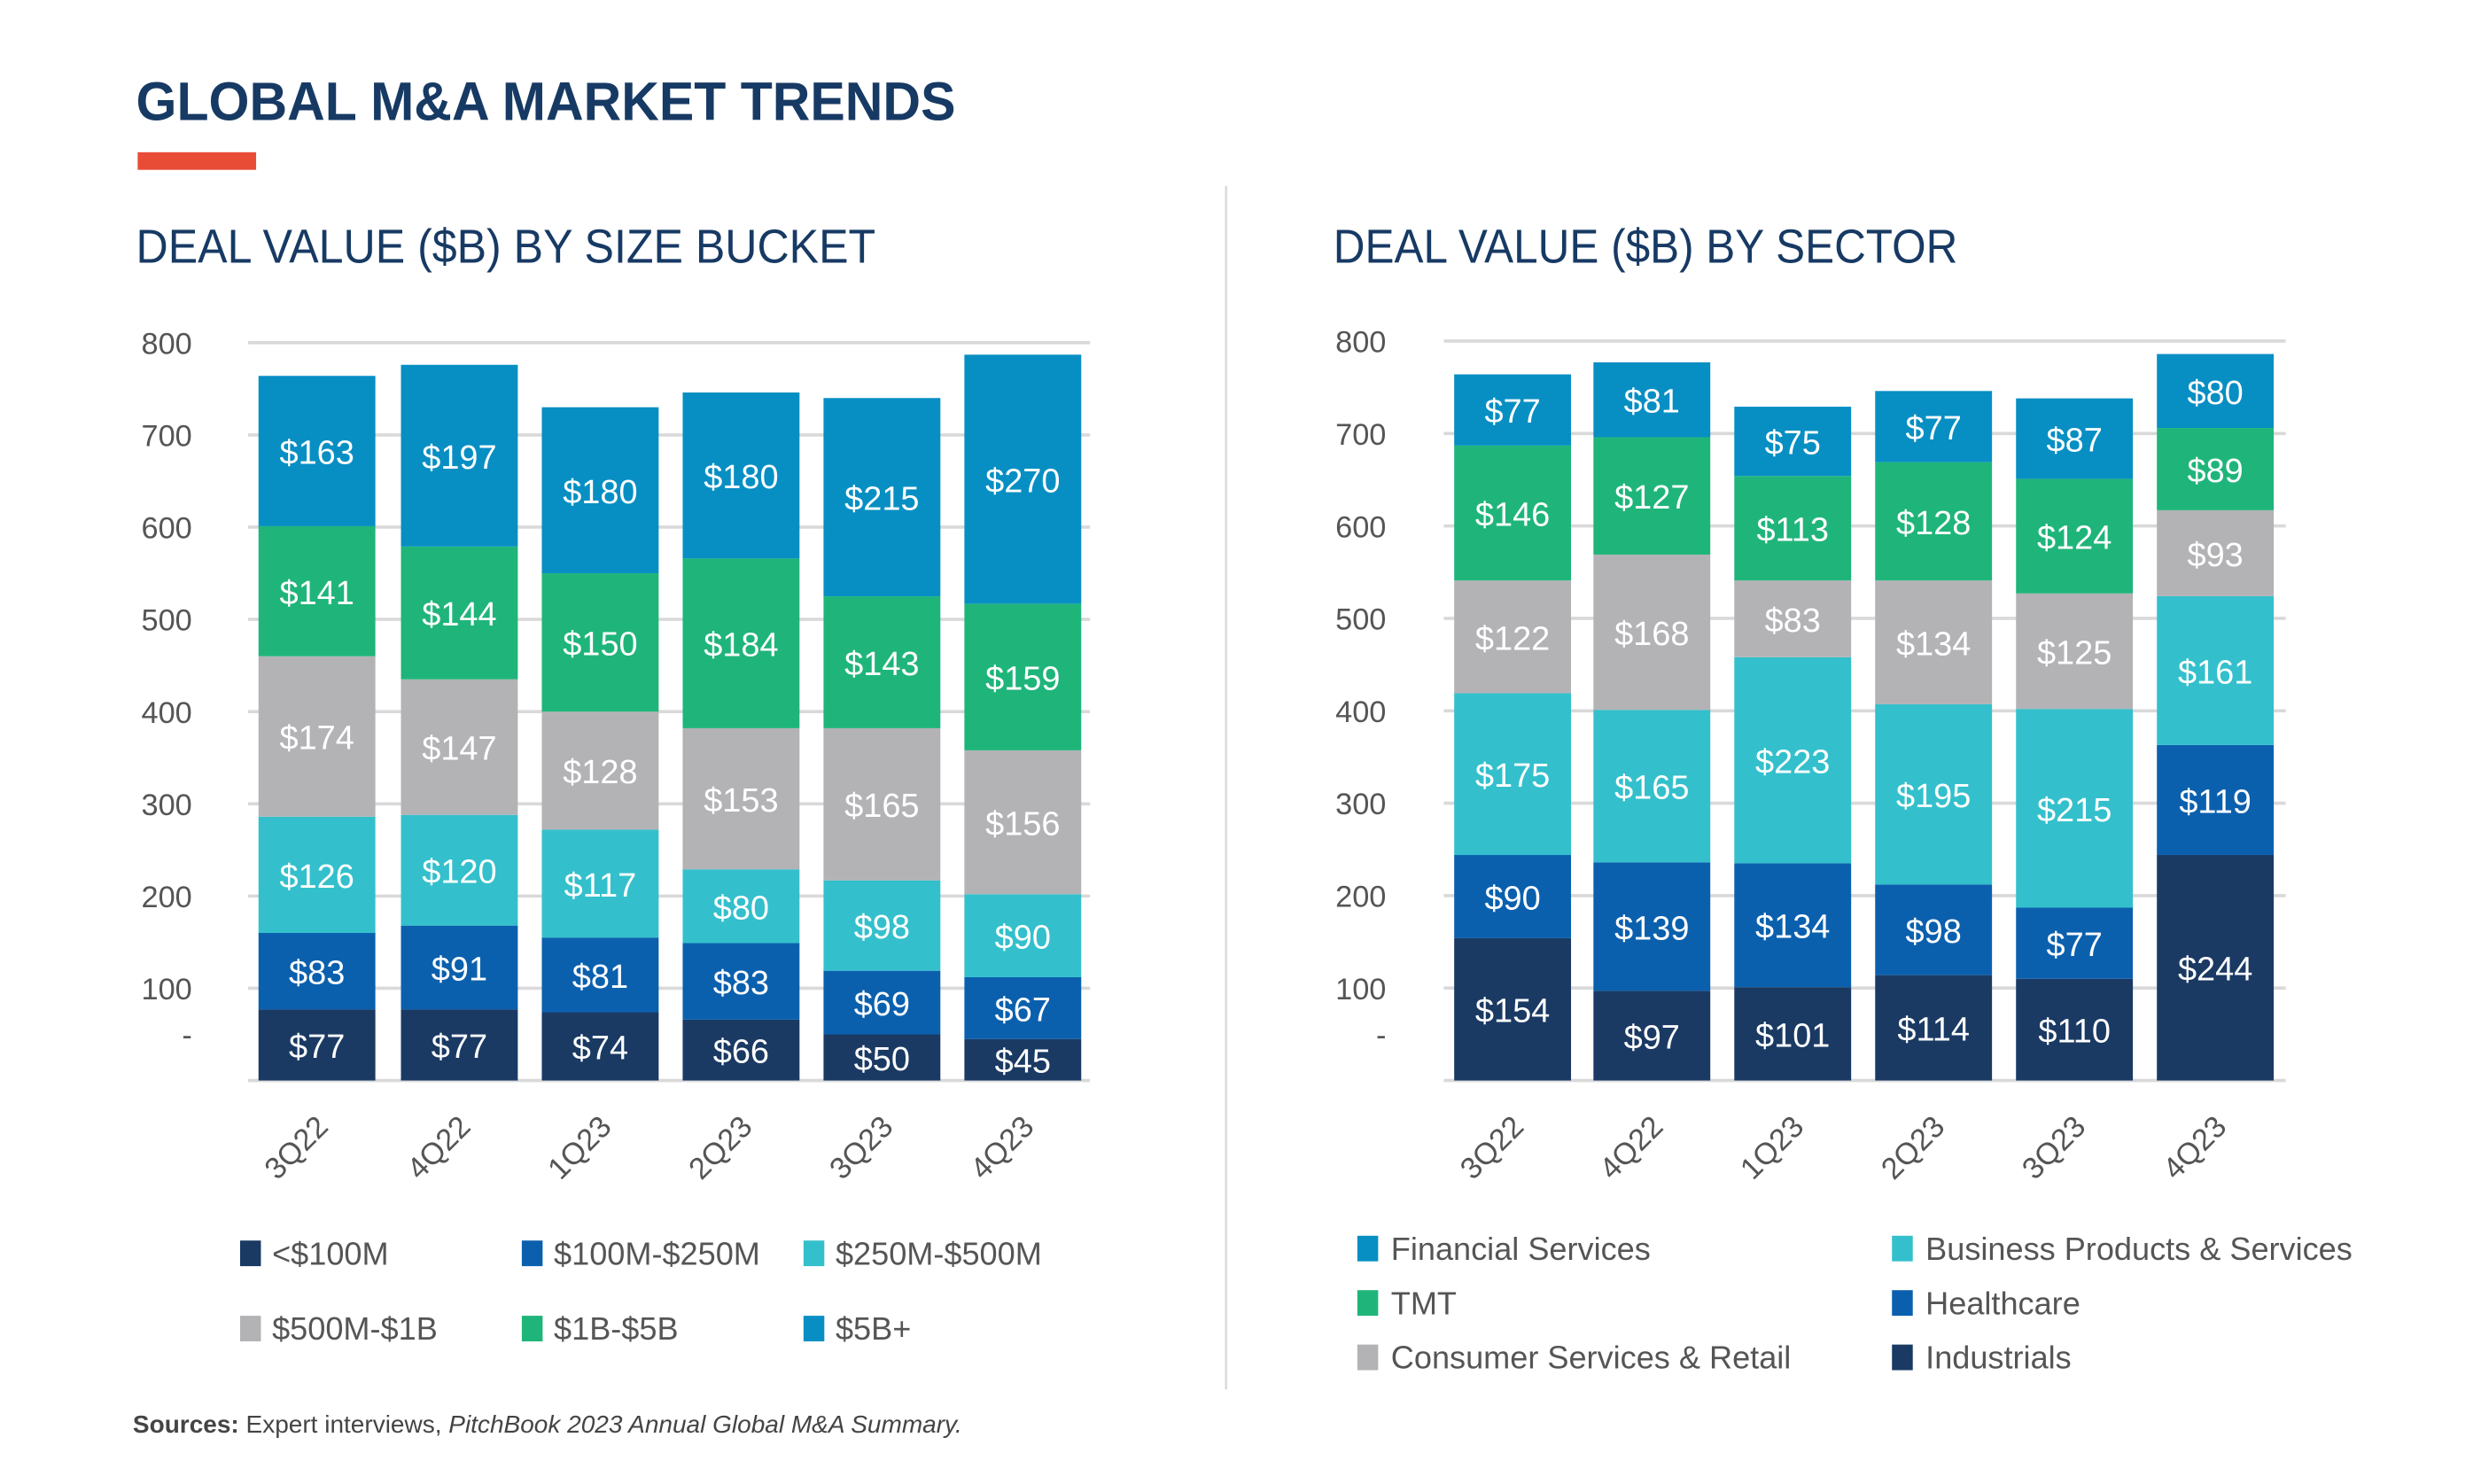 This screenshot has height=1484, width=2481. I want to click on y-tick-label: -, so click(186, 1036).